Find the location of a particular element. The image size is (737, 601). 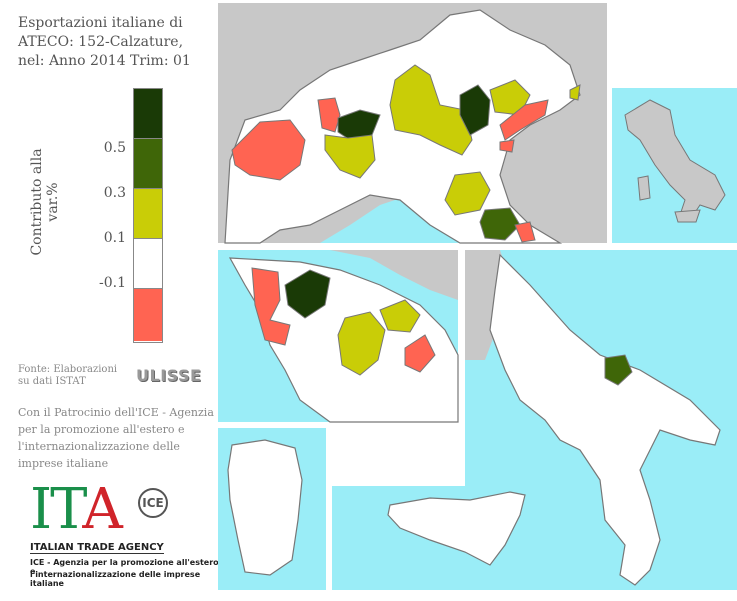

region-sardinia-land is located at coordinates (265, 507).